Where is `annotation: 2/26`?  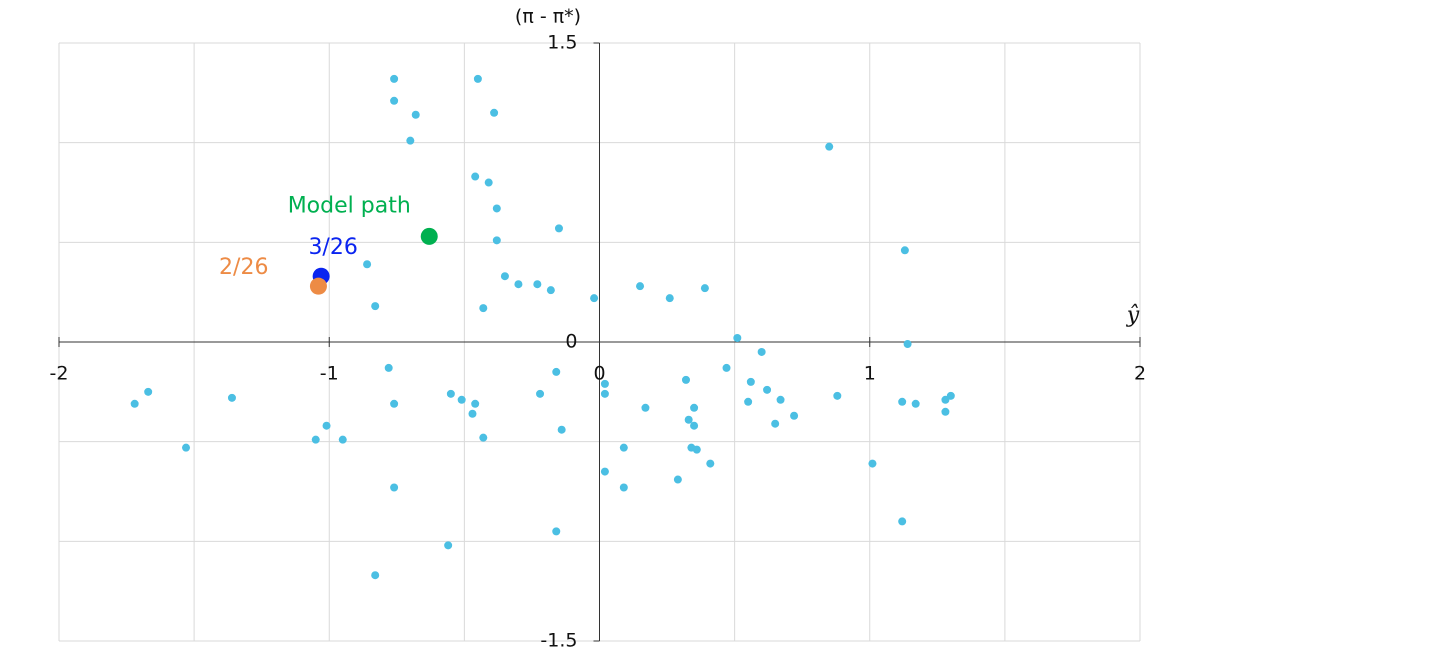 annotation: 2/26 is located at coordinates (243, 267).